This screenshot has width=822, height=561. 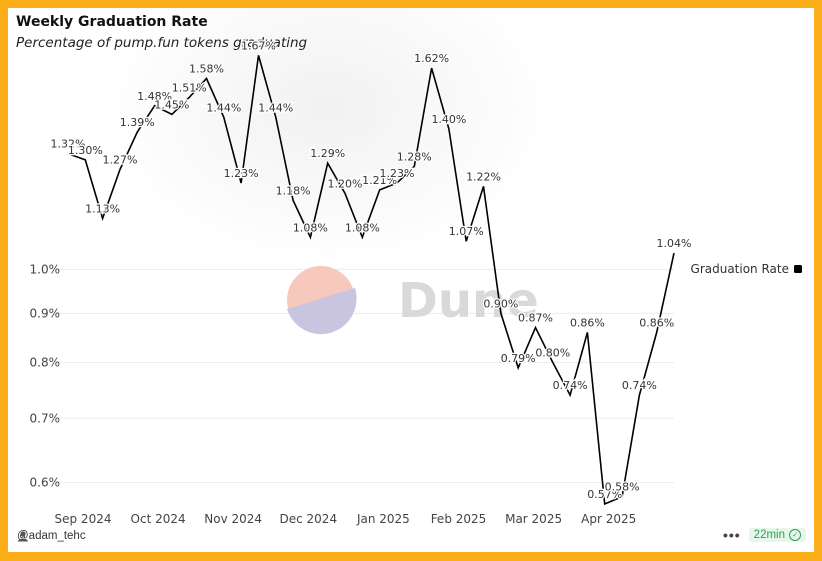 What do you see at coordinates (500, 303) in the screenshot?
I see `data-label: 0.90%` at bounding box center [500, 303].